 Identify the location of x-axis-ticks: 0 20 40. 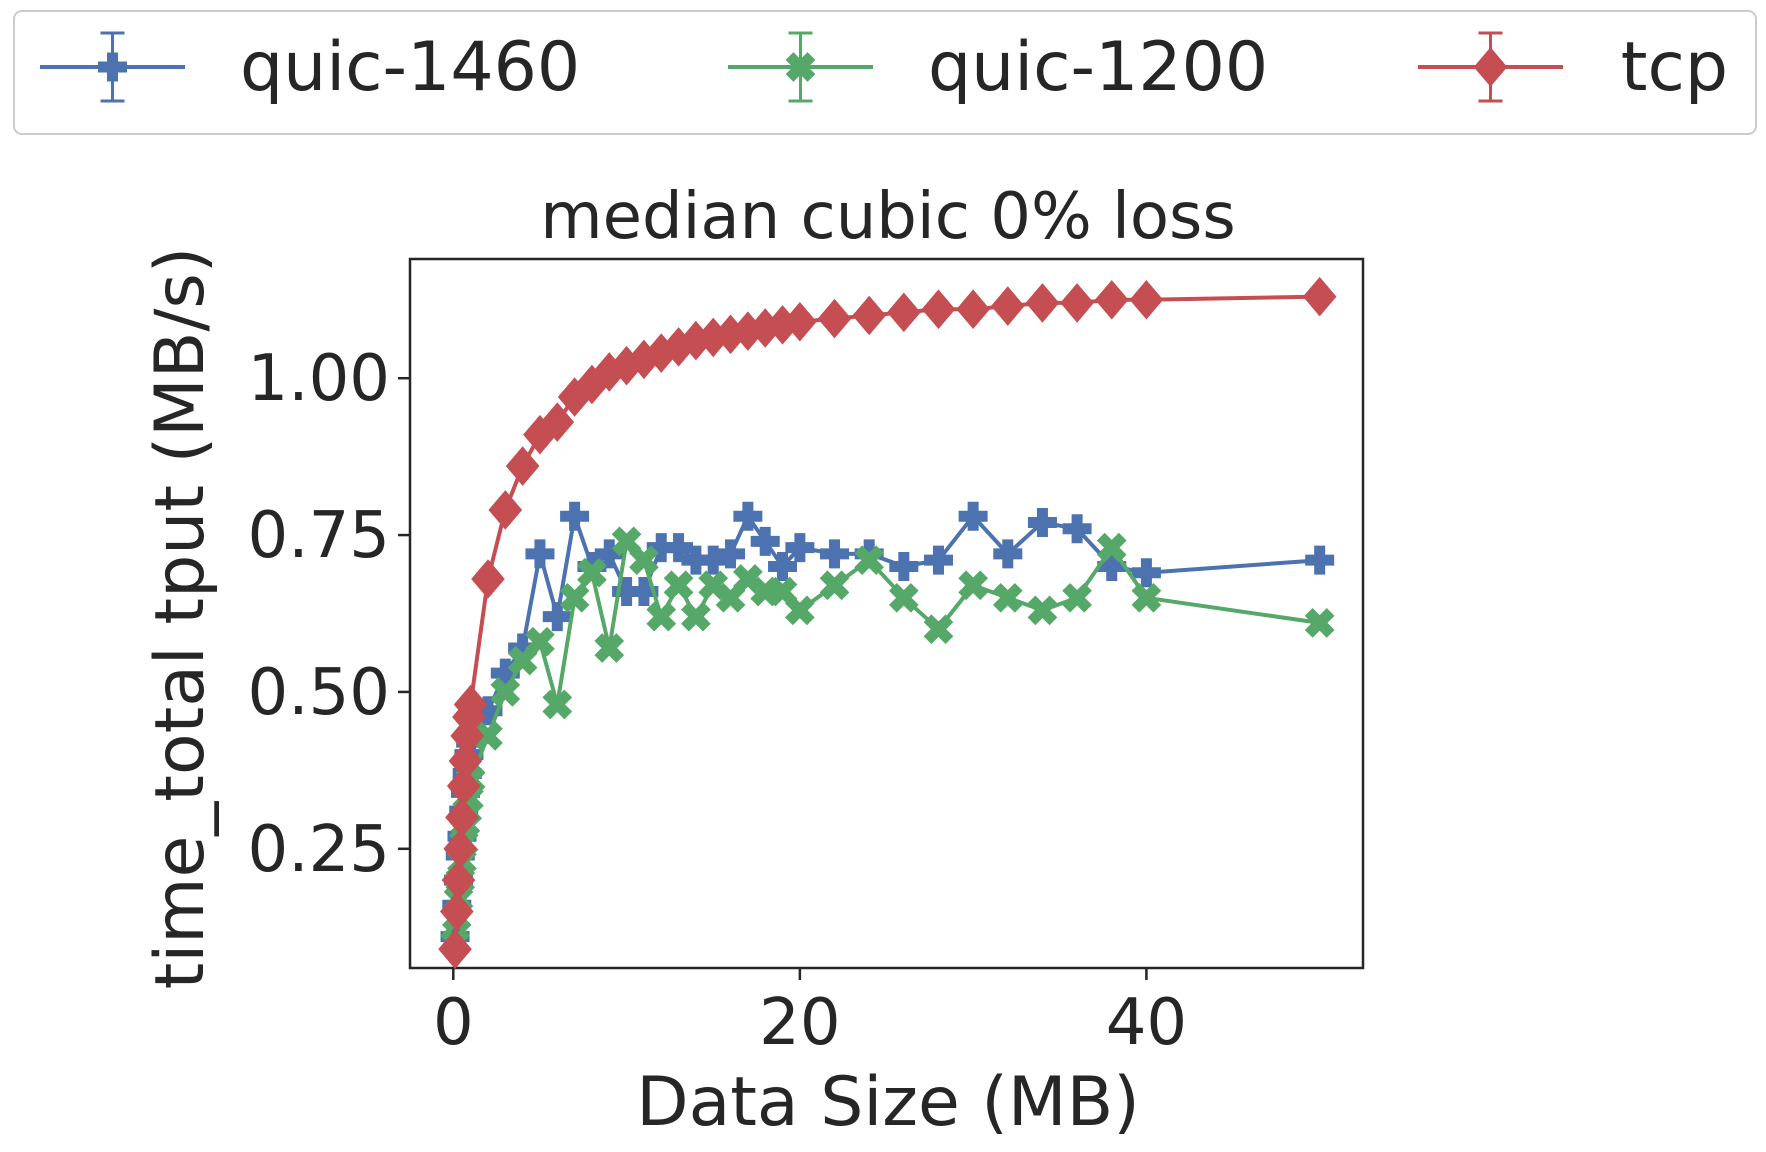
(810, 1014).